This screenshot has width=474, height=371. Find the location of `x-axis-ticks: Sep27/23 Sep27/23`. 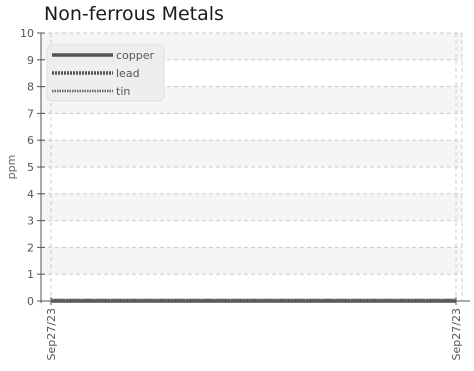

x-axis-ticks: Sep27/23 Sep27/23 is located at coordinates (254, 328).